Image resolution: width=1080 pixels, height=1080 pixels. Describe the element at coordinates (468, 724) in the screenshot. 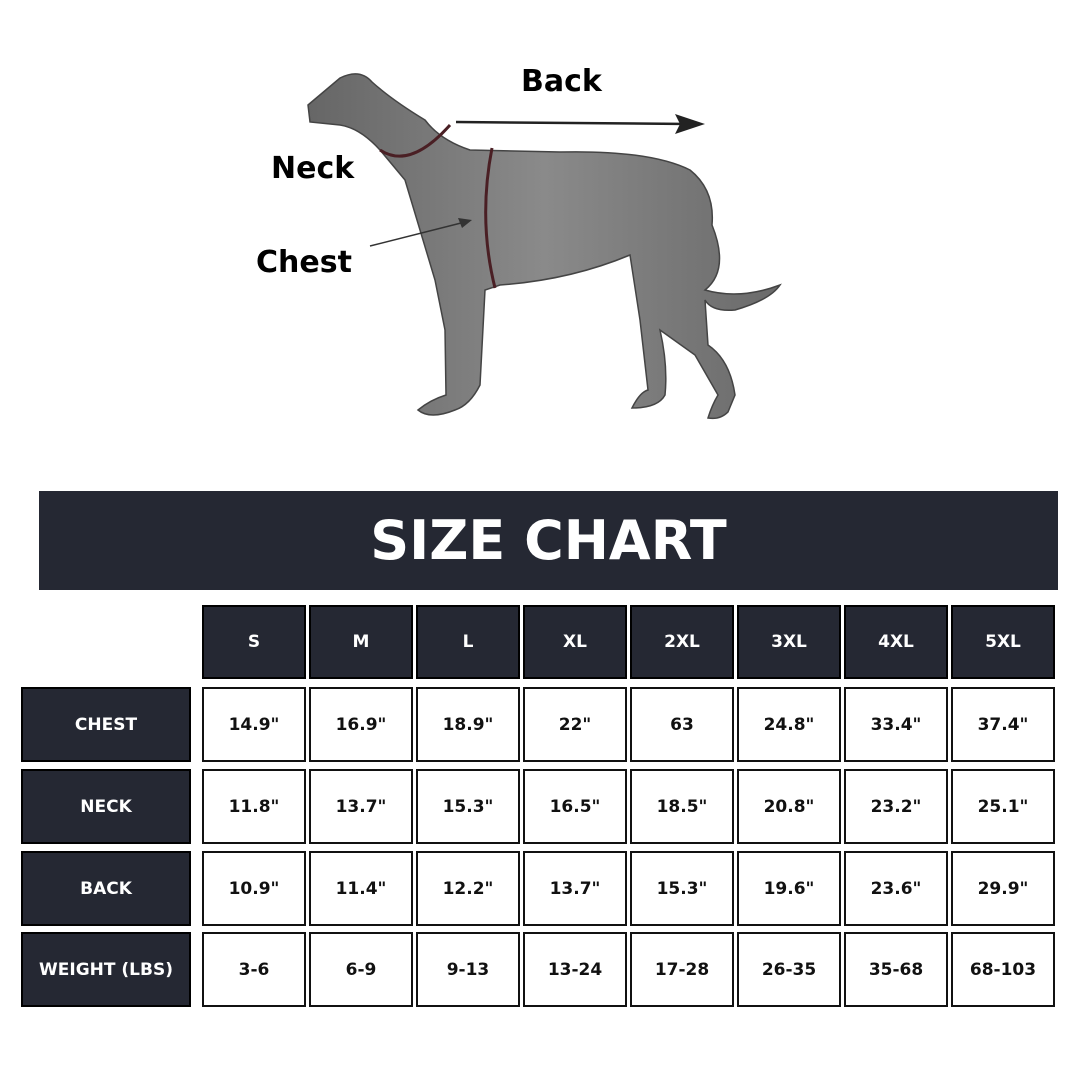

I see `table-cell: 18.9"` at that location.